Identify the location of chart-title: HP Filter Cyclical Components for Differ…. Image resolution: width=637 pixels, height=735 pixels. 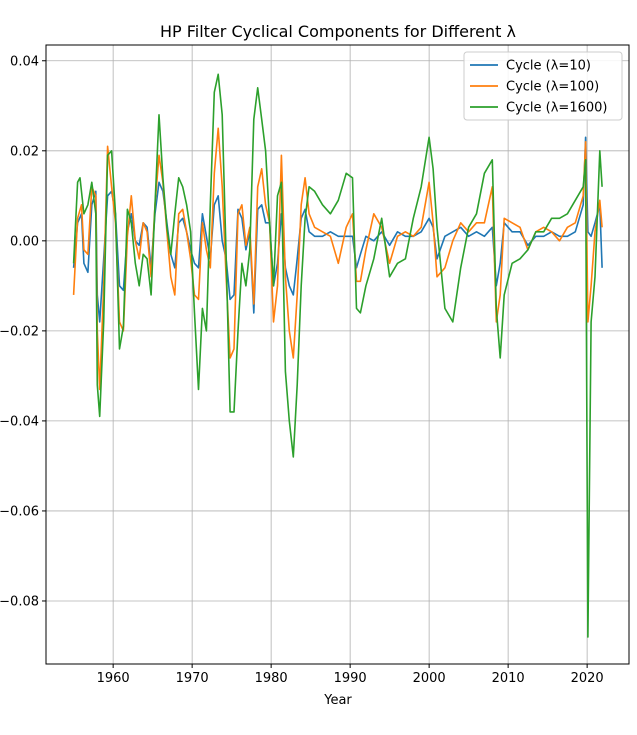
(338, 31).